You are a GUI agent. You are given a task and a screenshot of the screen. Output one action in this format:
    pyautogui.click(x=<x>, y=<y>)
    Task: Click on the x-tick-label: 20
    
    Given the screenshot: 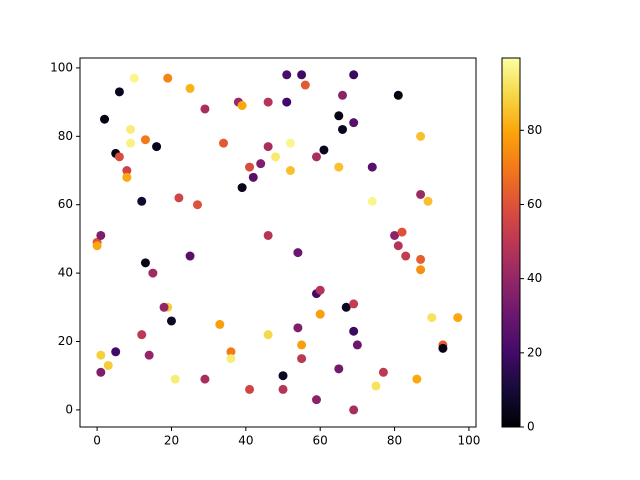 What is the action you would take?
    pyautogui.click(x=171, y=441)
    